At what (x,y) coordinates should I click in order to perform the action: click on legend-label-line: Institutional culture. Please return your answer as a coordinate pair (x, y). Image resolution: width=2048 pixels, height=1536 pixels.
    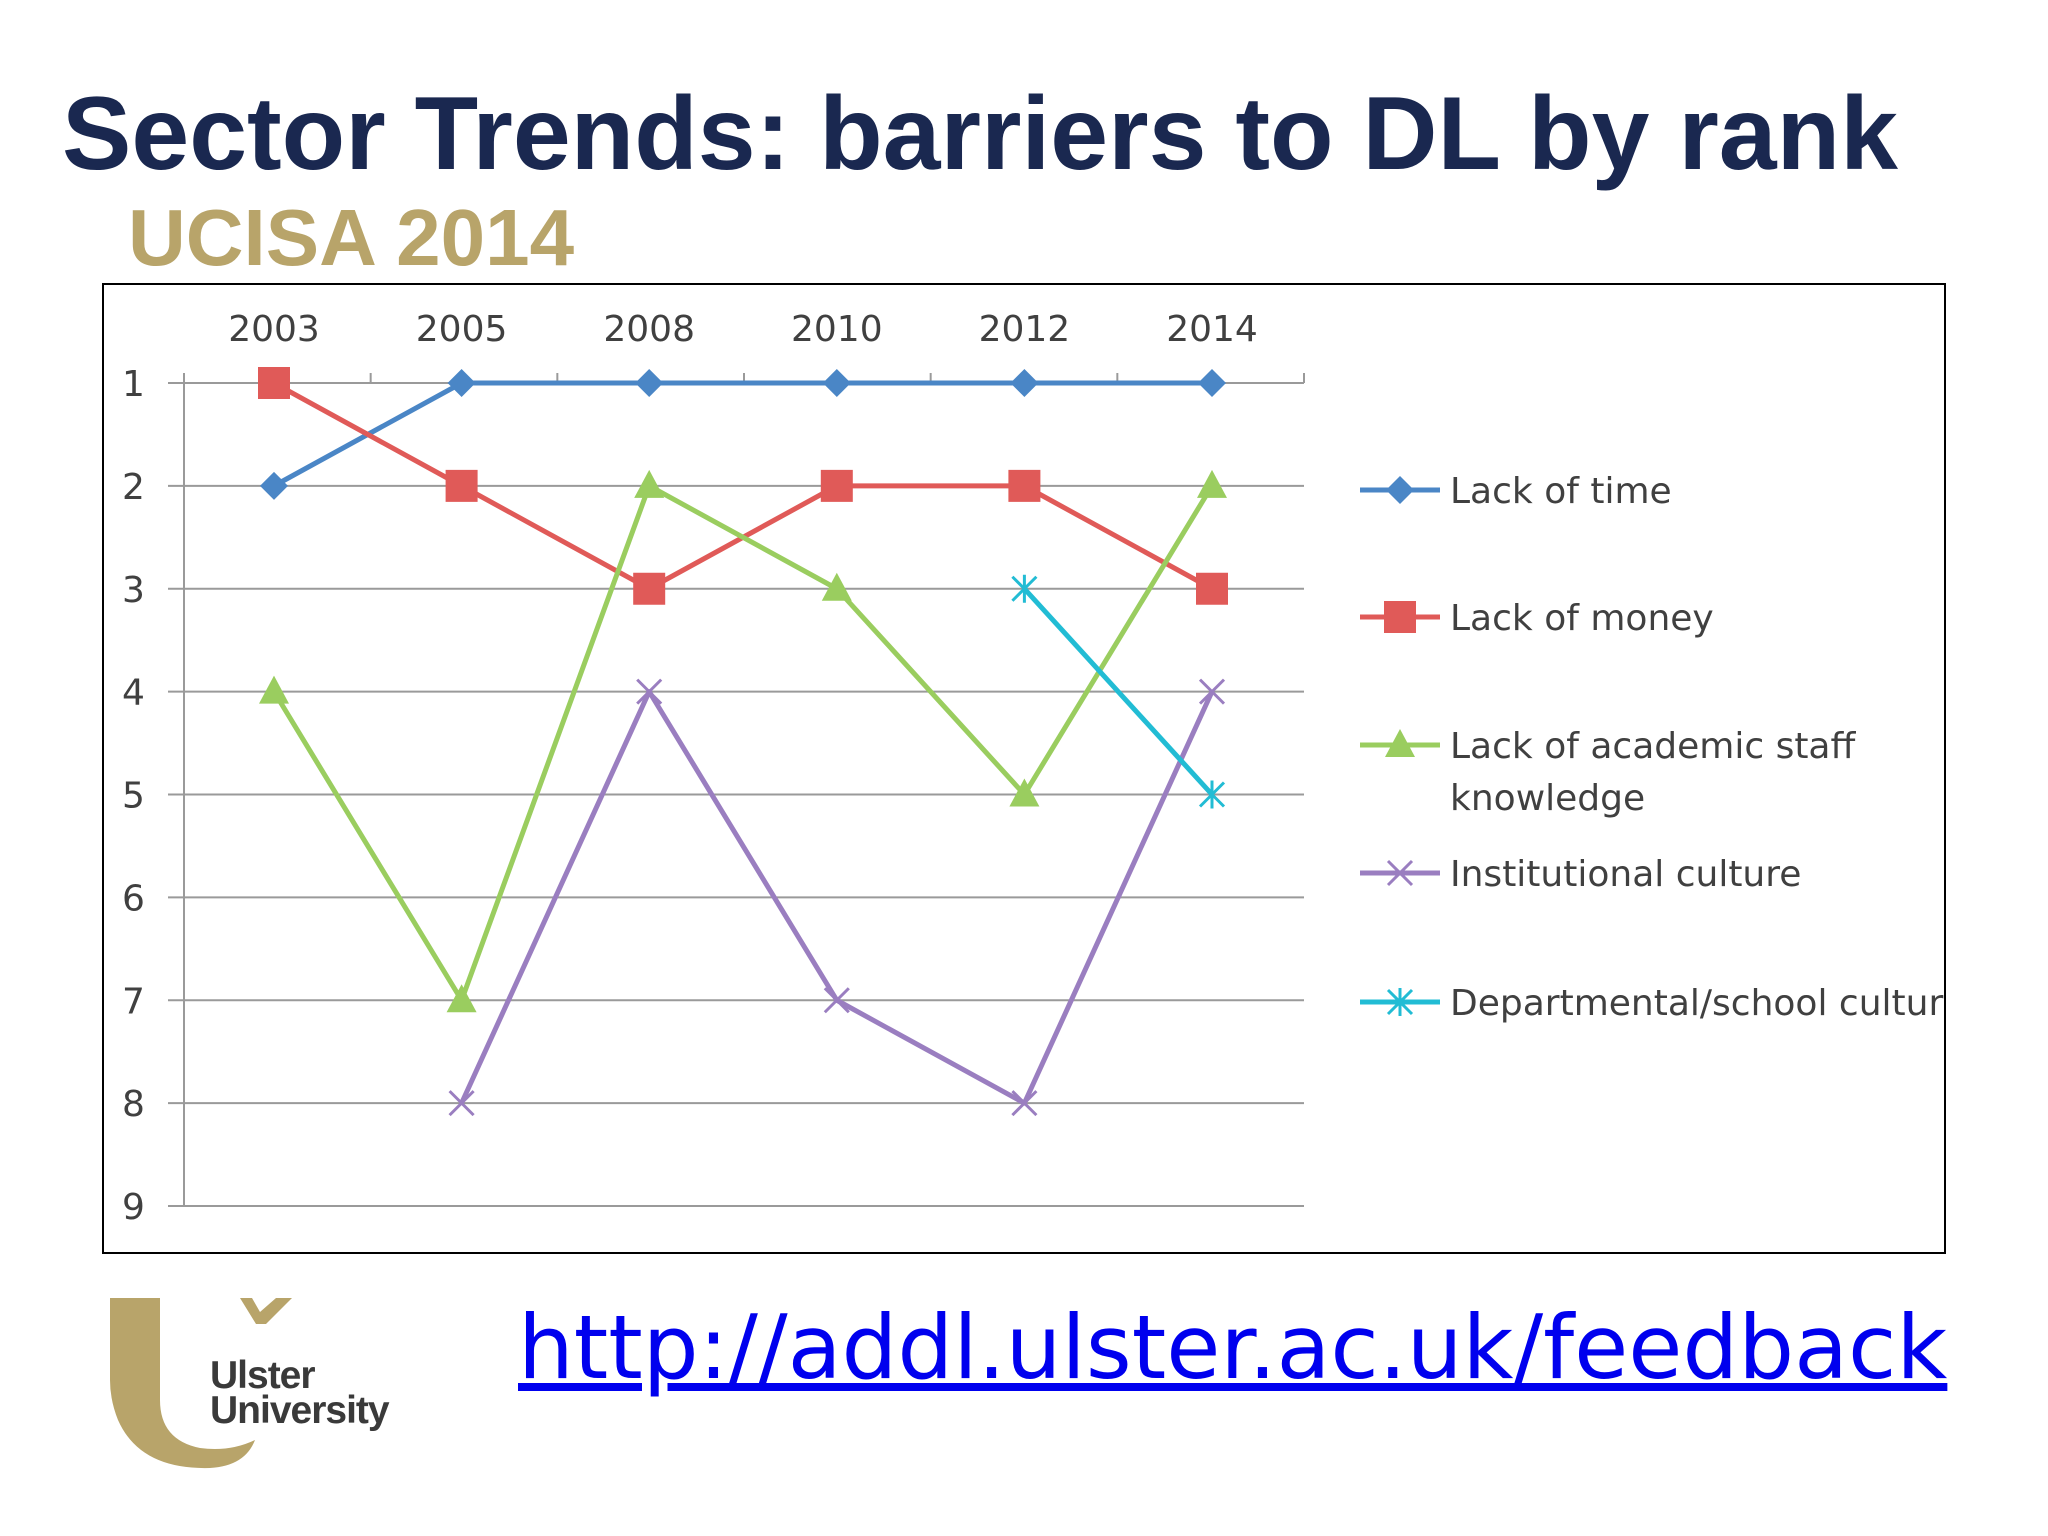
    Looking at the image, I should click on (1625, 874).